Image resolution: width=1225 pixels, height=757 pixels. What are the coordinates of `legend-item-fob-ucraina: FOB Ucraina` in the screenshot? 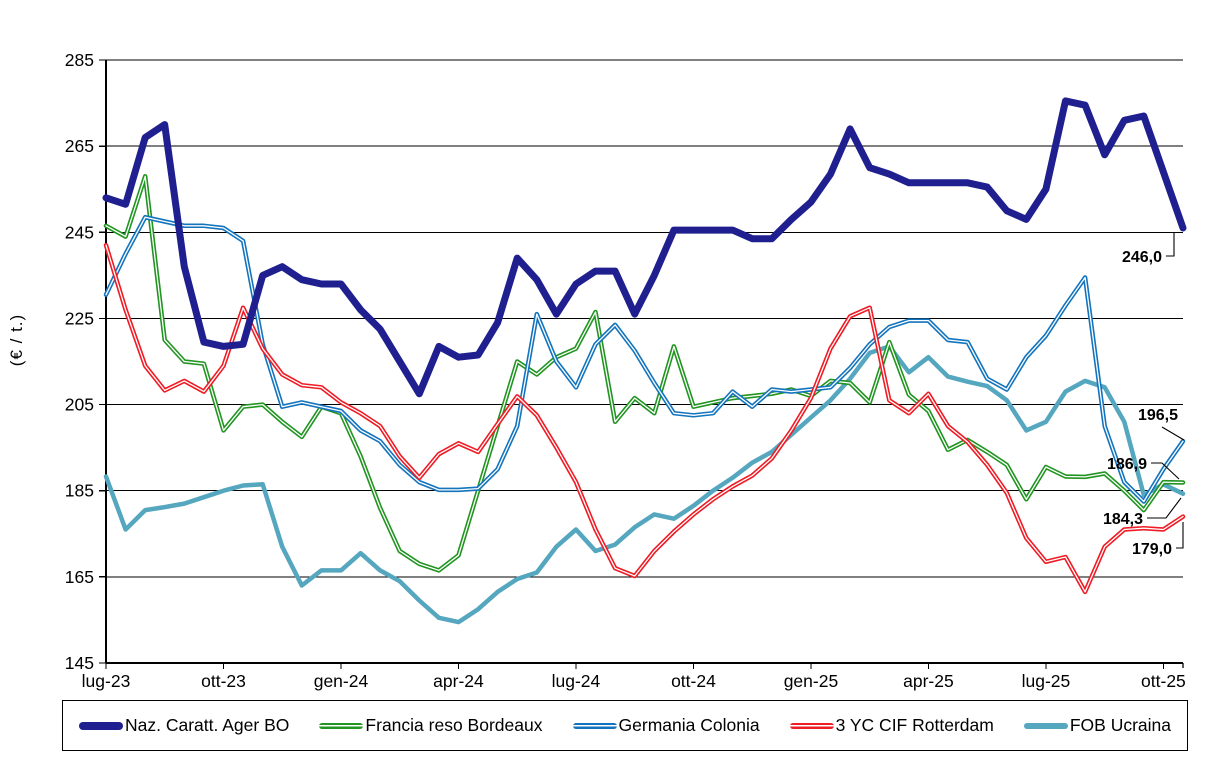 It's located at (1097, 725).